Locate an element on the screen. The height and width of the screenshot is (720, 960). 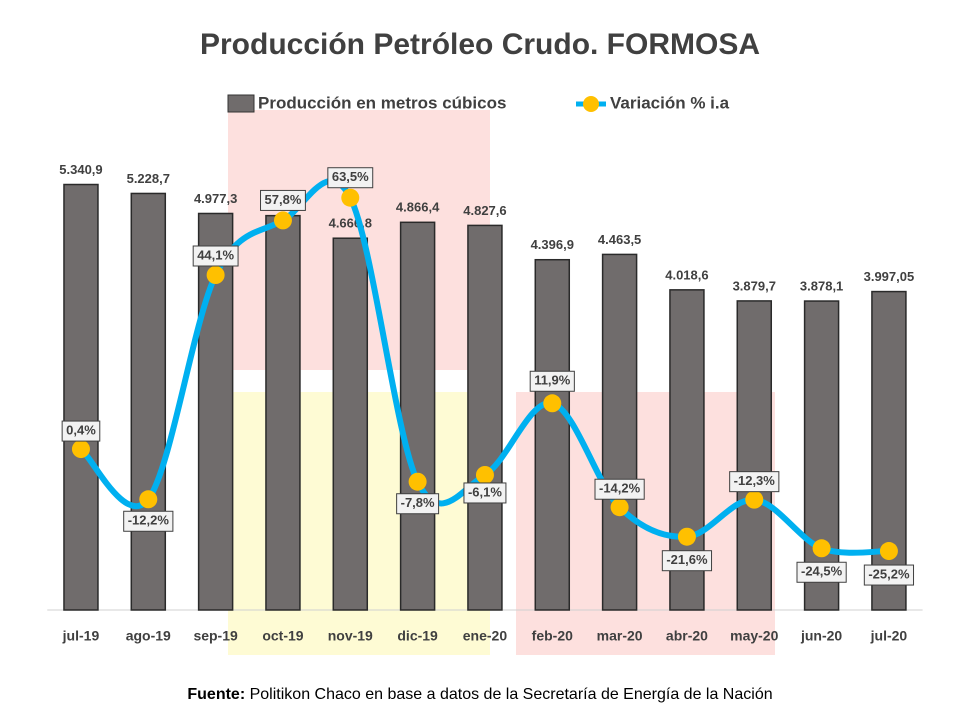
data-label: 5.228,7 is located at coordinates (148, 178).